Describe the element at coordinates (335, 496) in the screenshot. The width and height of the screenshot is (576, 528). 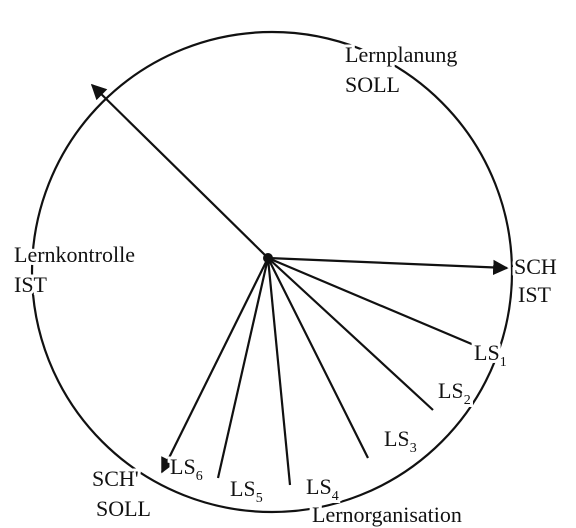
I see `step-sub: 4` at that location.